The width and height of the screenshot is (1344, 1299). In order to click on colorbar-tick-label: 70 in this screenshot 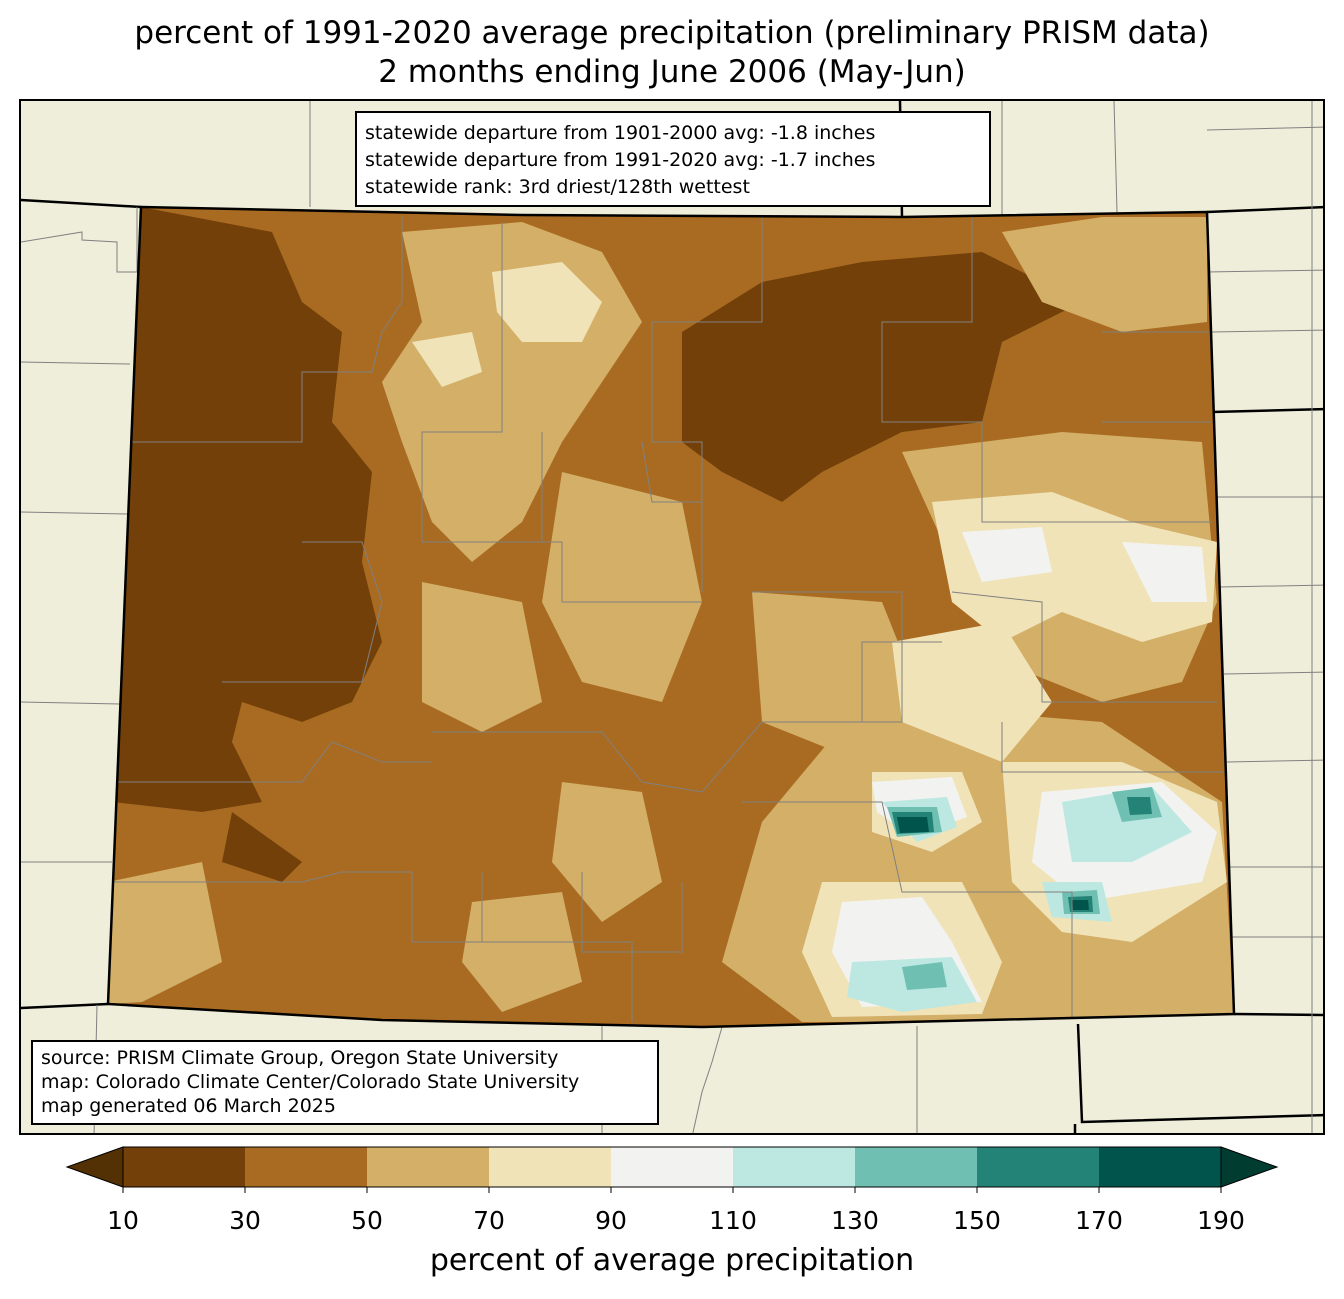, I will do `click(489, 1220)`.